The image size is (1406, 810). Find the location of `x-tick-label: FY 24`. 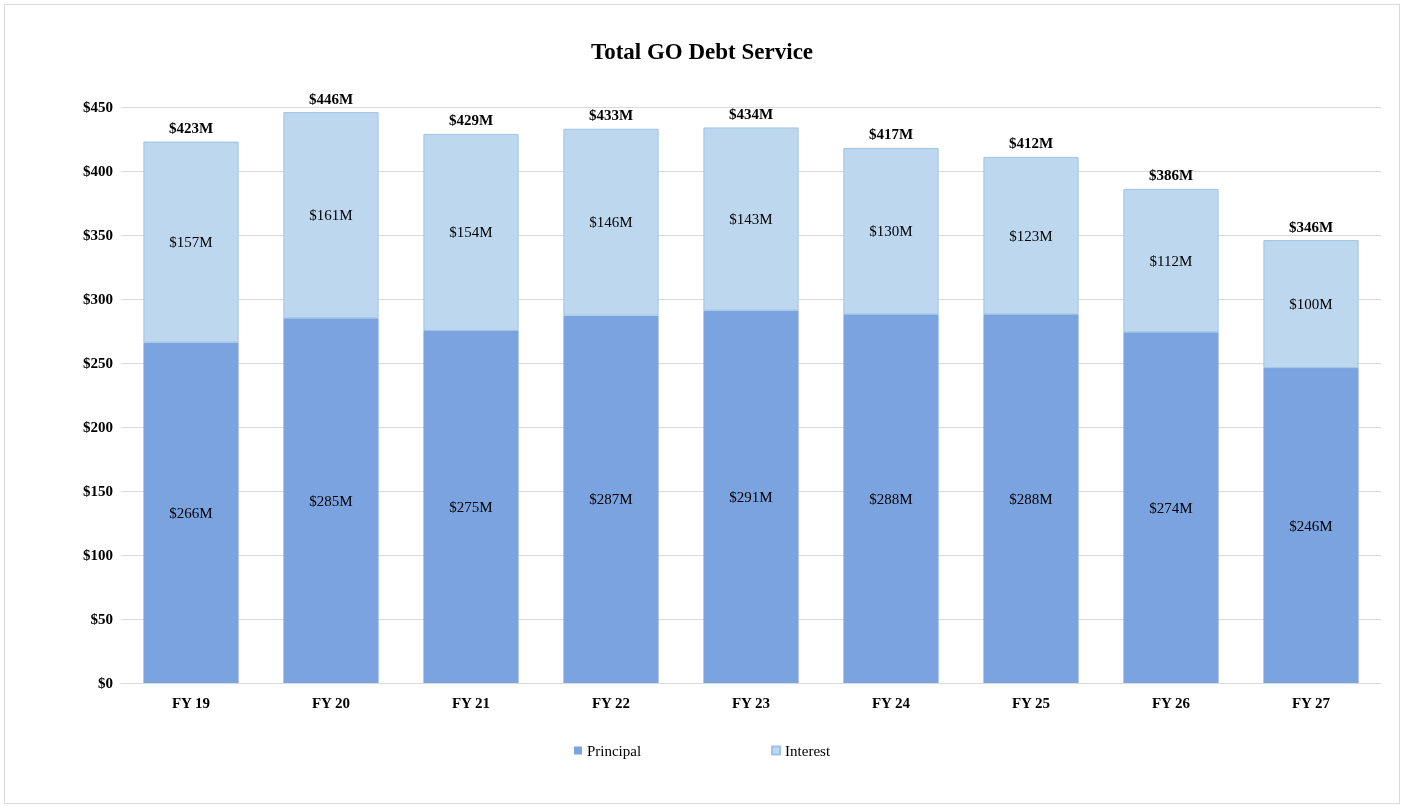

x-tick-label: FY 24 is located at coordinates (891, 702).